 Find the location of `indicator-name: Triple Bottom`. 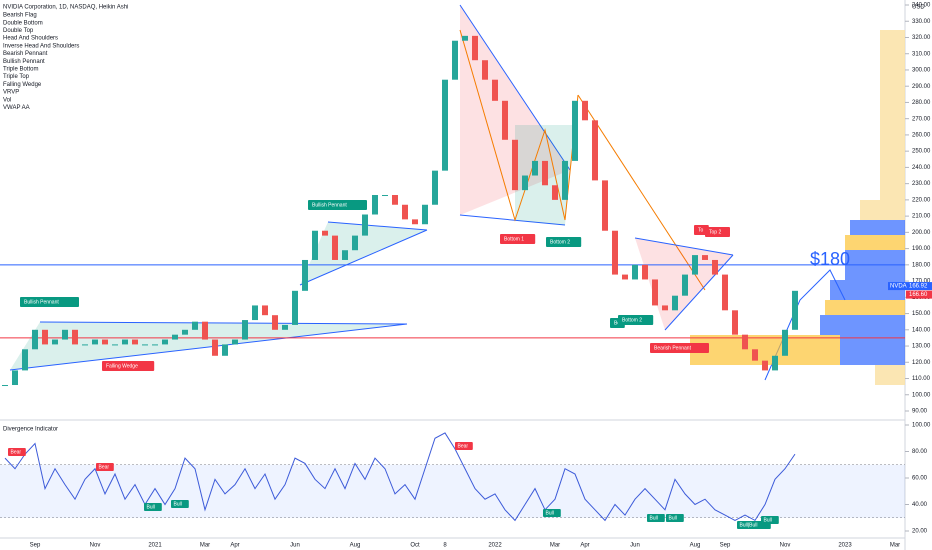

indicator-name: Triple Bottom is located at coordinates (20, 69).